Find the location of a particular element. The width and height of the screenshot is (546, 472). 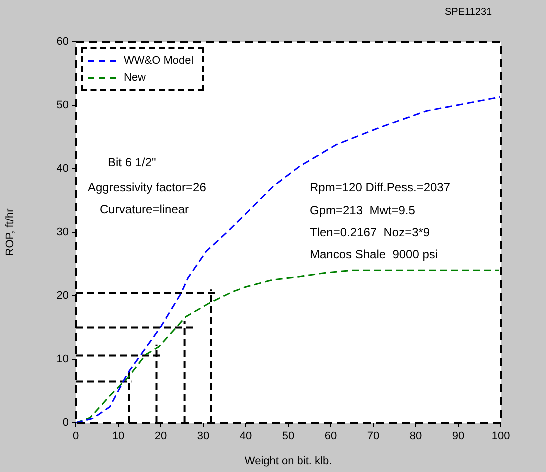

x-tick-label: 0 is located at coordinates (76, 436).